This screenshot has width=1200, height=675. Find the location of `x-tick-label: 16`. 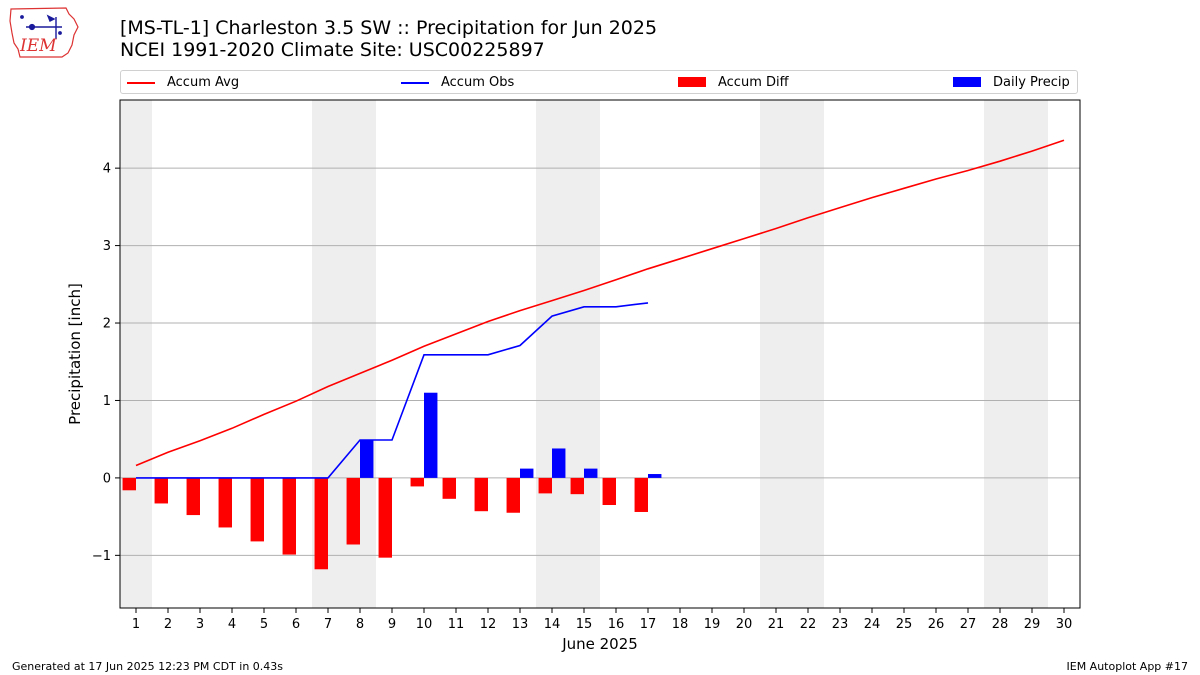

x-tick-label: 16 is located at coordinates (616, 624).